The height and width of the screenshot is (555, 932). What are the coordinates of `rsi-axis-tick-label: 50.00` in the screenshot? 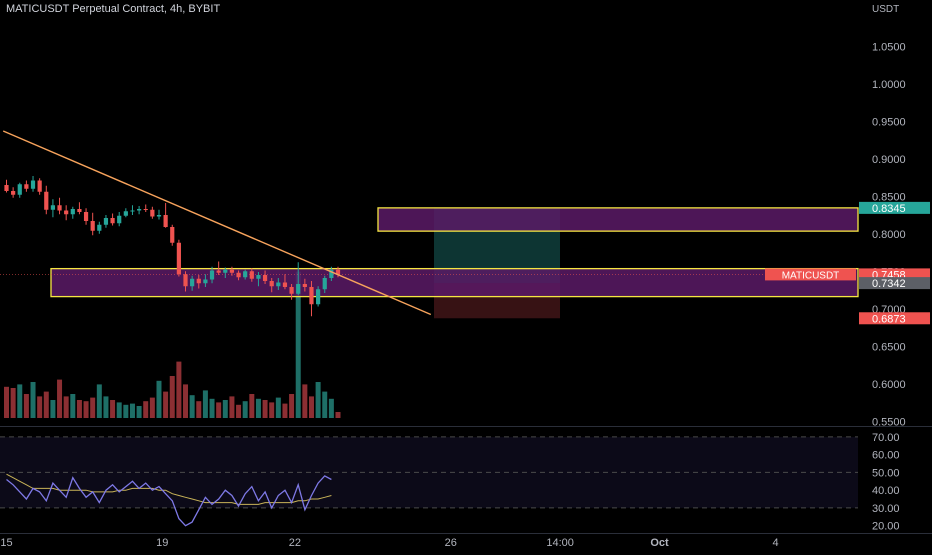 It's located at (886, 473).